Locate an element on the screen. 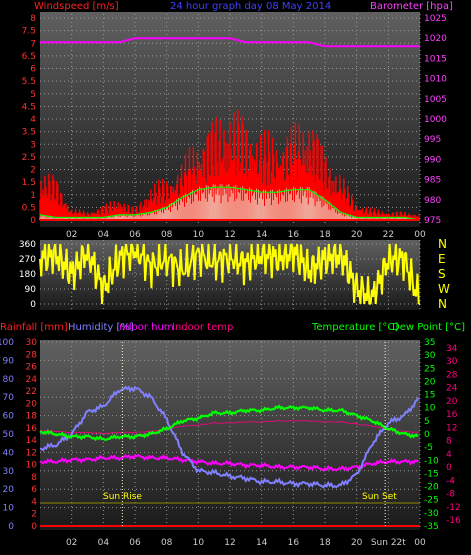 The width and height of the screenshot is (471, 555). temperature-ticks: -35 -30 -25 -20 -15 -10 -5 0 5 10 15 20 25 30 35 is located at coordinates (431, 435).